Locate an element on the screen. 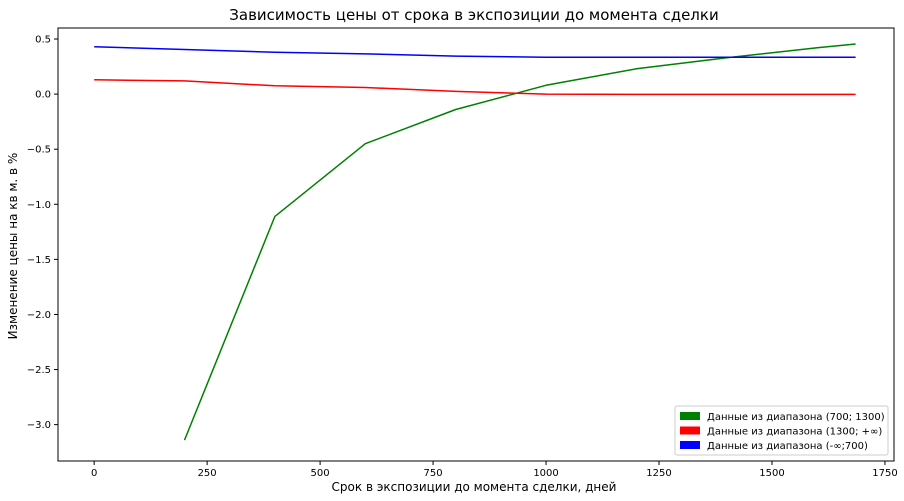  legend-entry: Данные из диапазона (-∞;700) is located at coordinates (787, 446).